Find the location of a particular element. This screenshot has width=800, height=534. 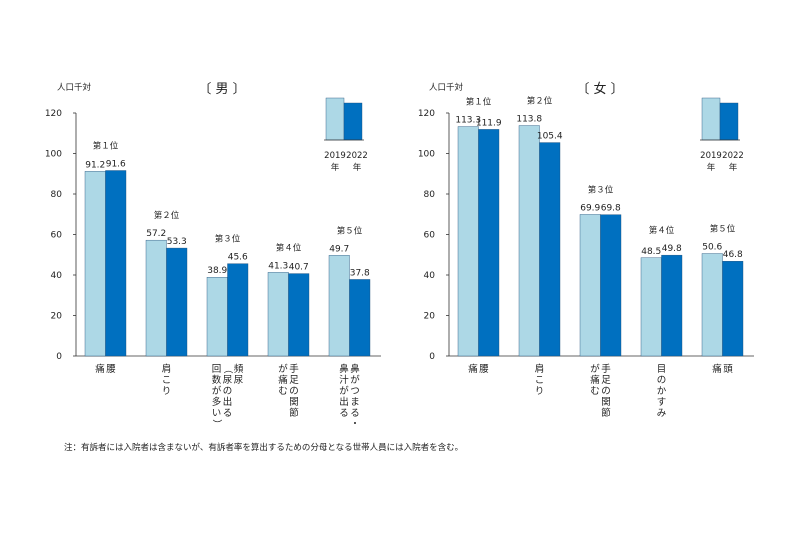

male-value-label: 91.2 is located at coordinates (95, 165).